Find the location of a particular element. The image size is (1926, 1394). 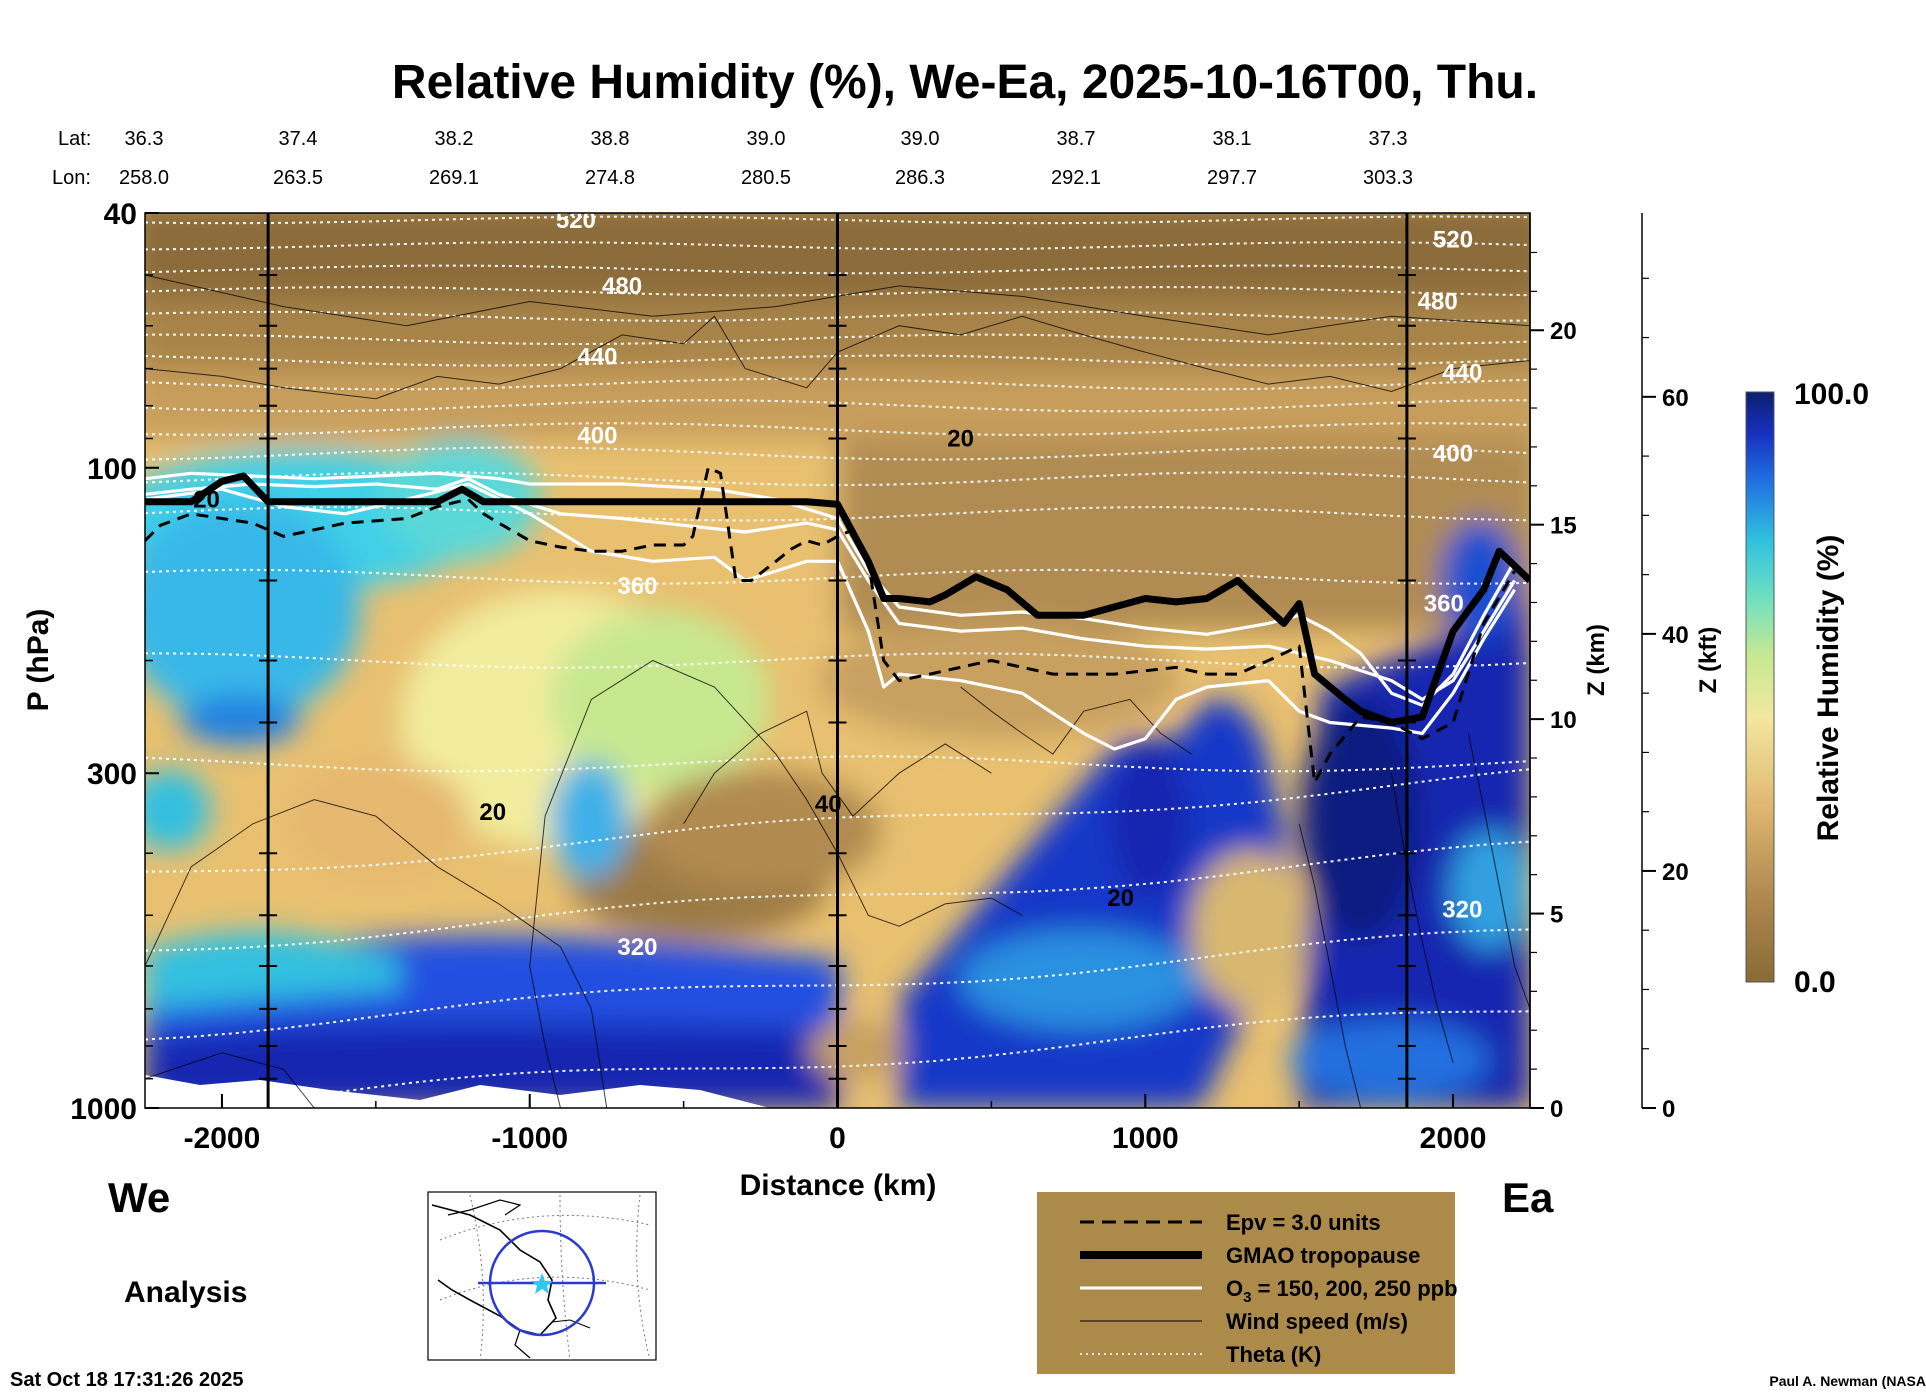

x-tick-label: 2000 is located at coordinates (1453, 1138).